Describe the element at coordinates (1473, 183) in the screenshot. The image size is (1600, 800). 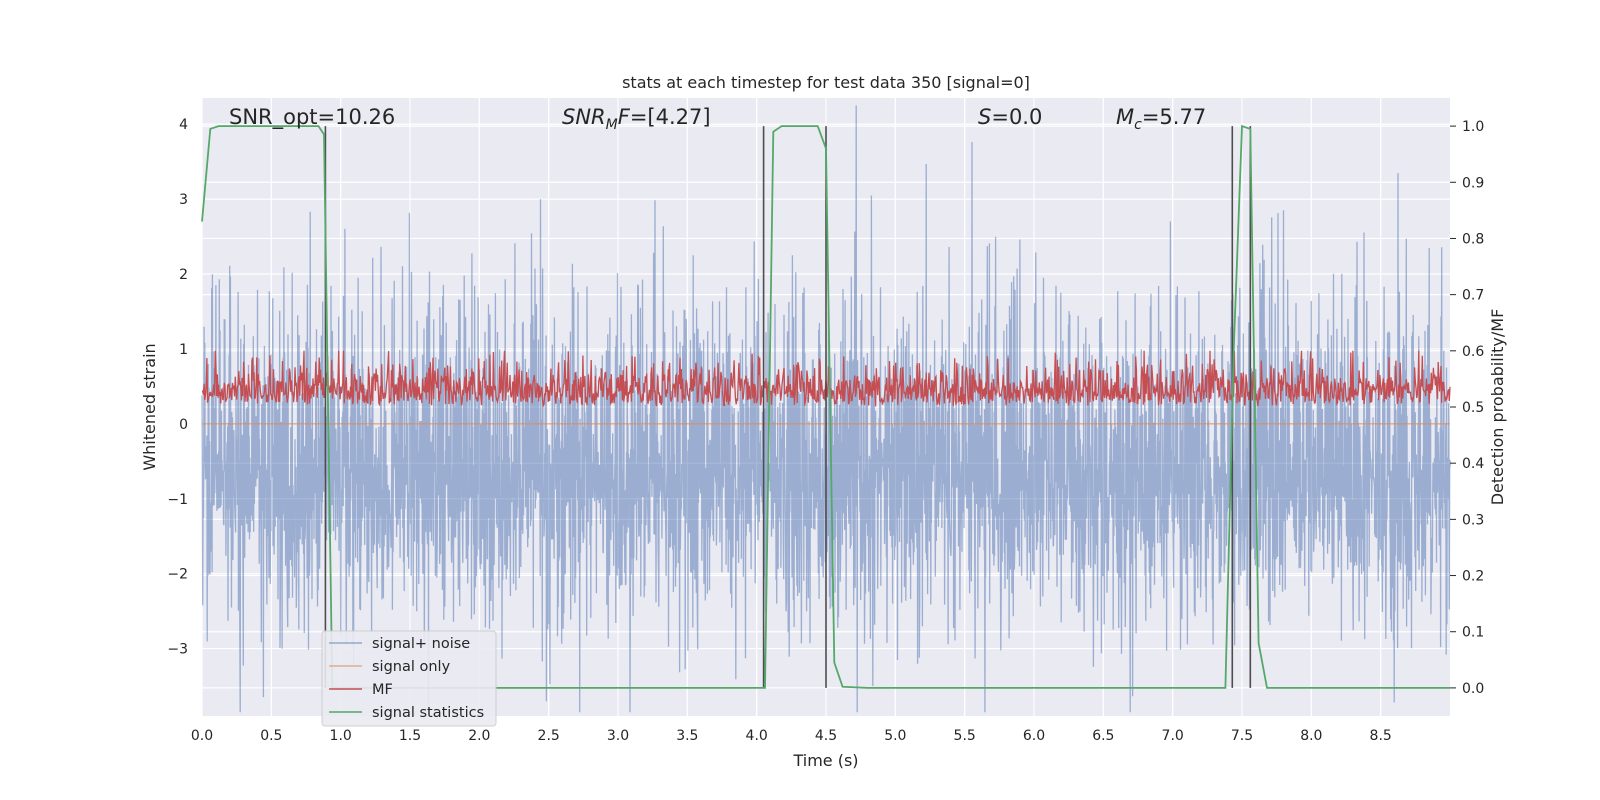
I see `y-right-tick-label: 0.9` at that location.